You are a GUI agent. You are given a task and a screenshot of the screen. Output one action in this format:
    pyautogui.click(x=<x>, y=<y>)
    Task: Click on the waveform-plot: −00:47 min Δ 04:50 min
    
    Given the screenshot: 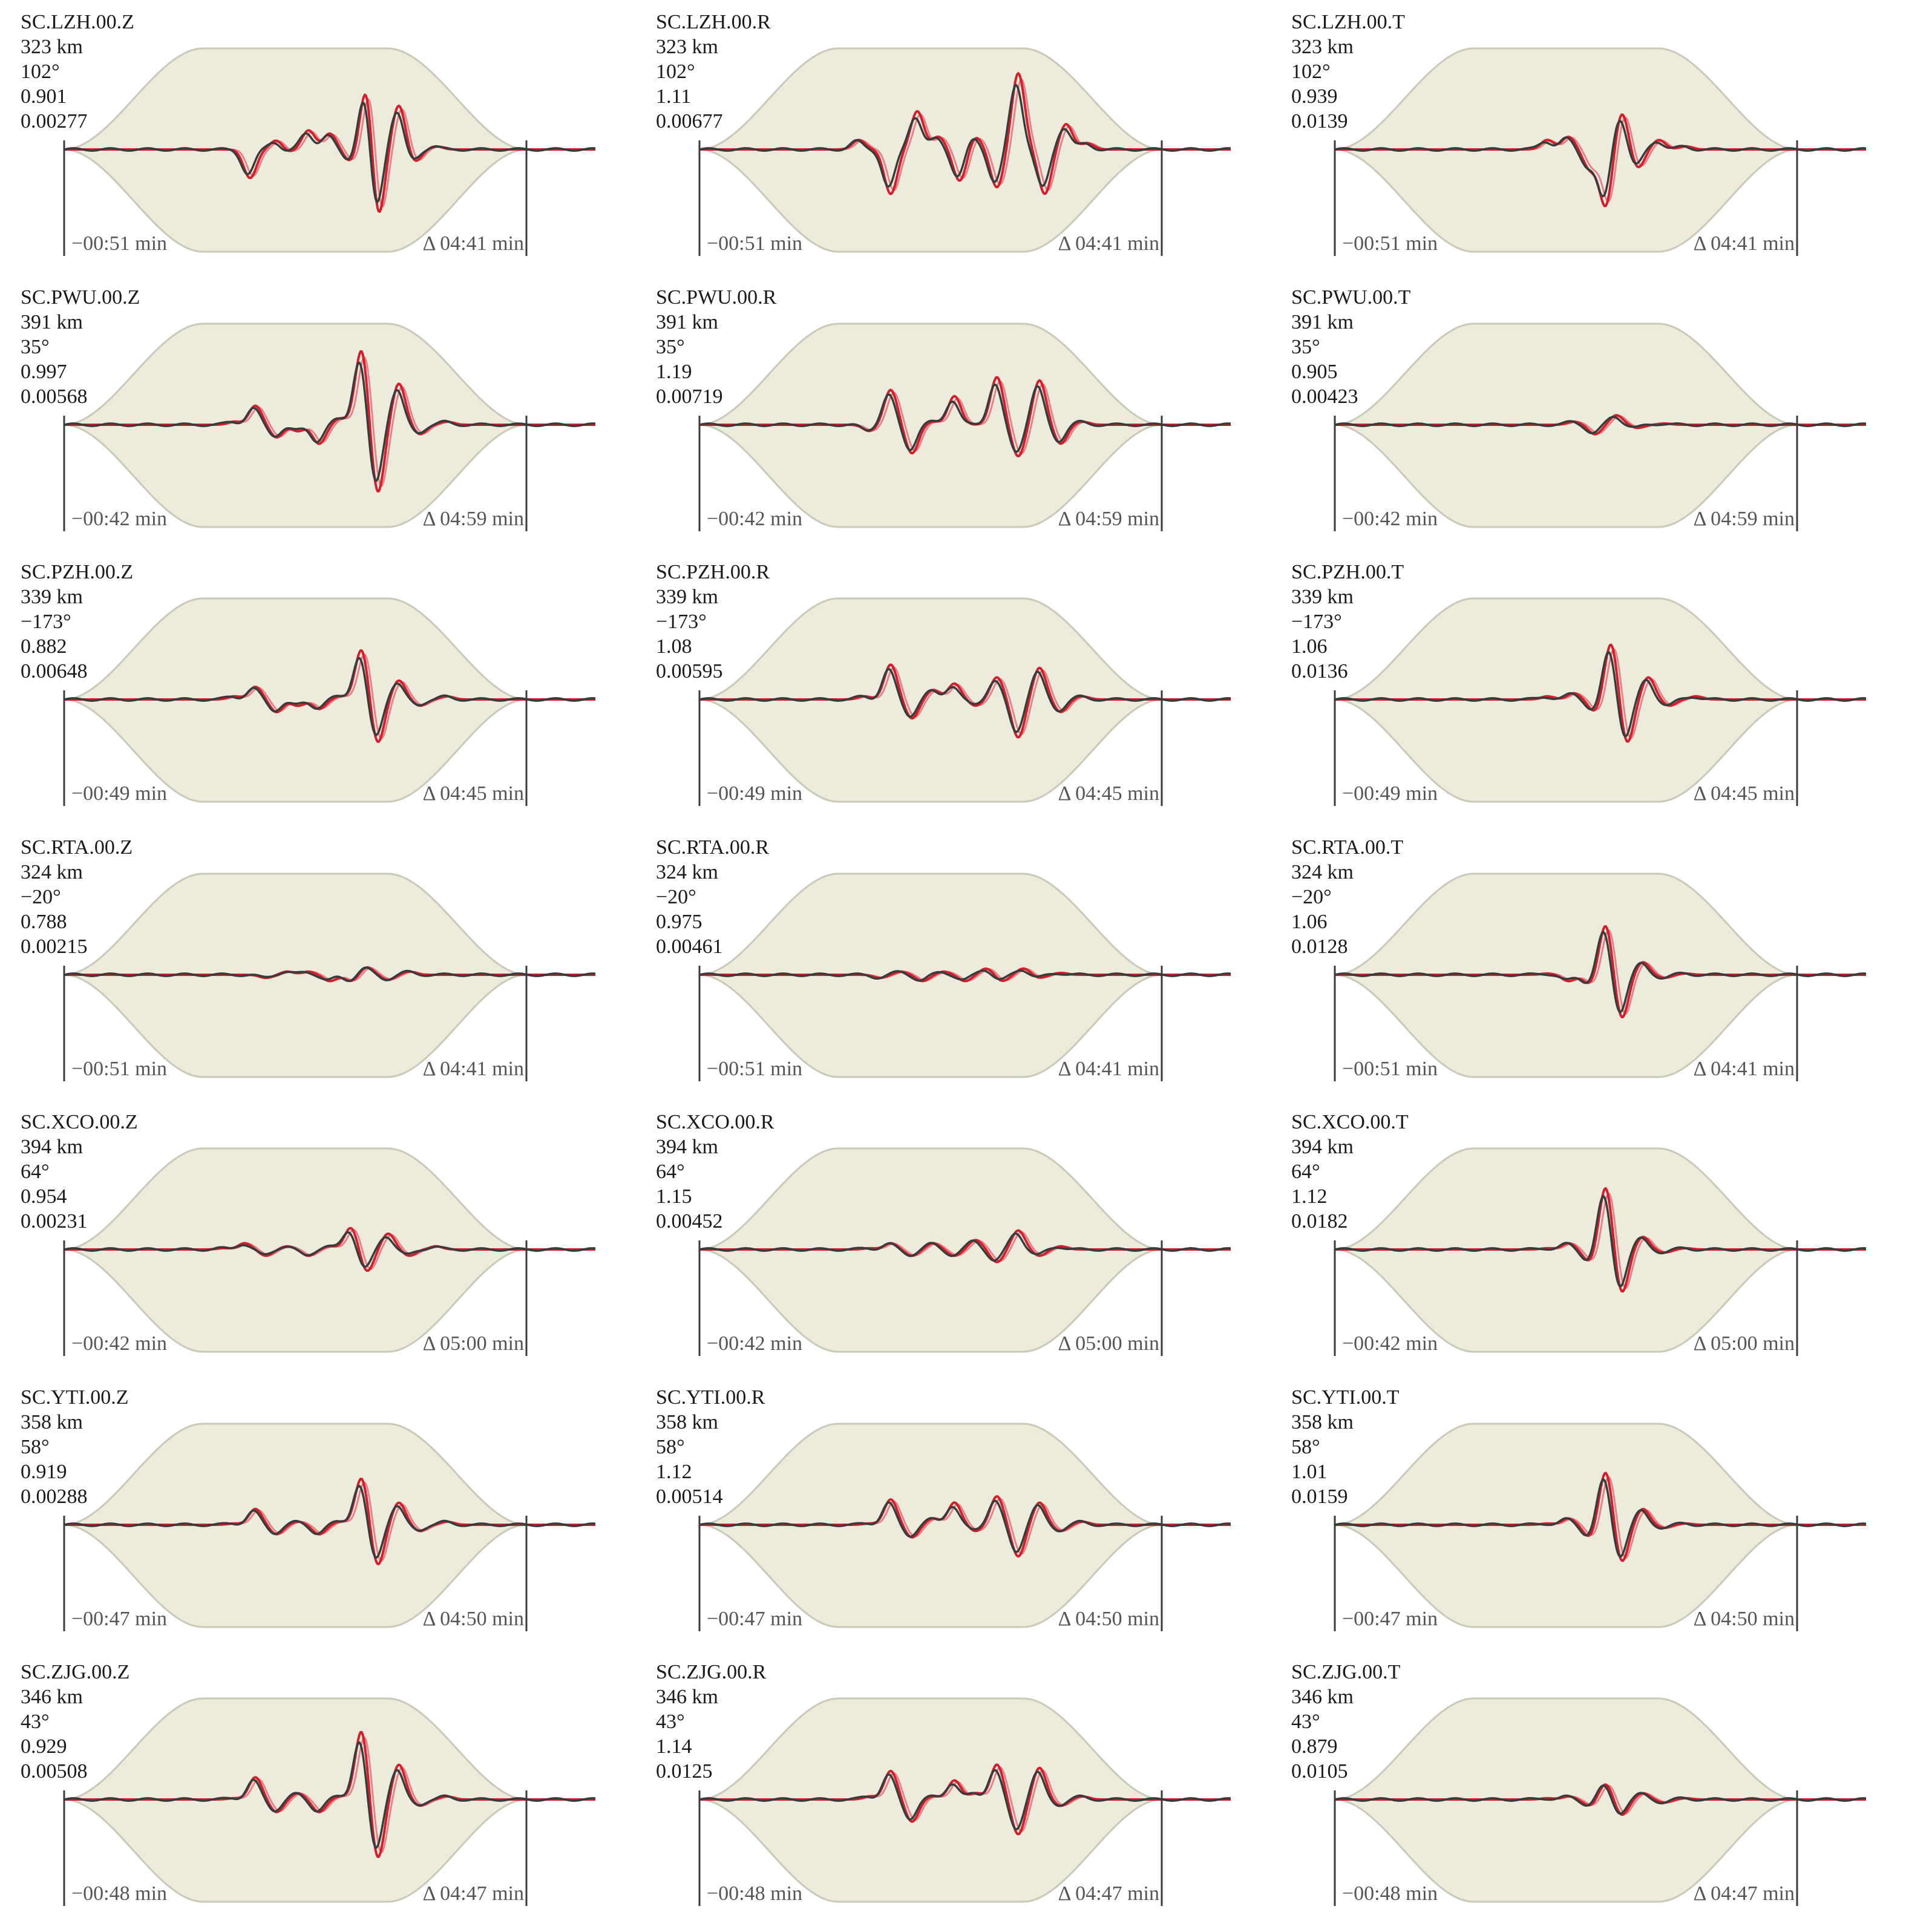 What is the action you would take?
    pyautogui.click(x=1600, y=1527)
    